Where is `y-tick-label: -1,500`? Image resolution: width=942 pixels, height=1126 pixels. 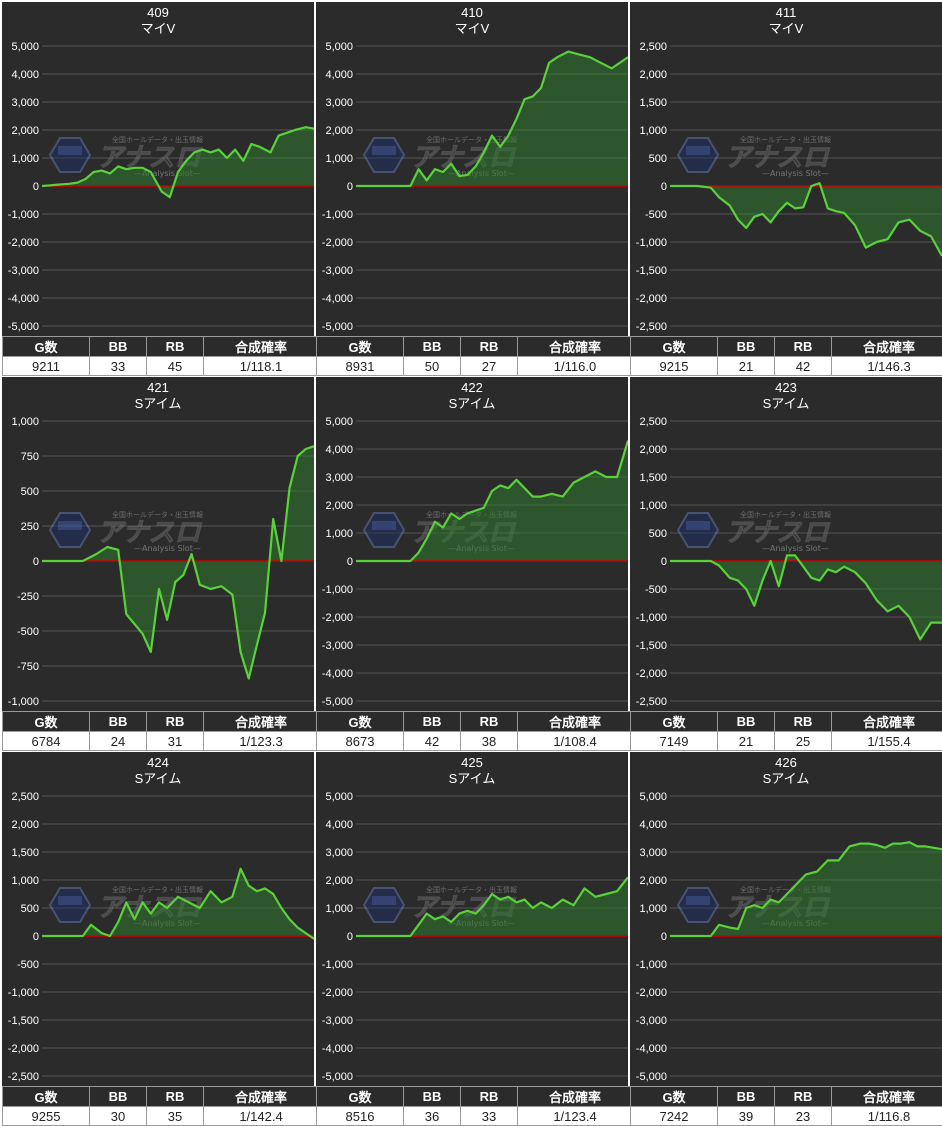 y-tick-label: -1,500 is located at coordinates (651, 646).